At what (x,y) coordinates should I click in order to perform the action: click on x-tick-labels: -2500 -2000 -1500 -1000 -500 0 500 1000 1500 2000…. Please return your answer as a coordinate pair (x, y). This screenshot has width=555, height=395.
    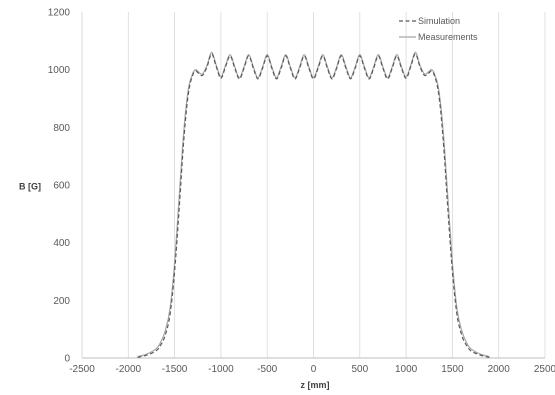
    Looking at the image, I should click on (312, 369).